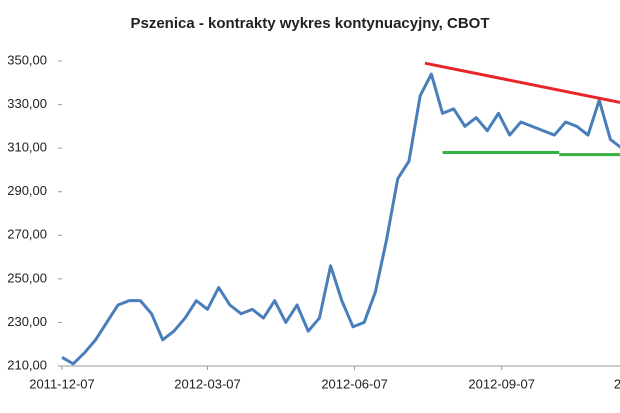 Image resolution: width=620 pixels, height=413 pixels. I want to click on y-tick-label: 350,00, so click(27, 59).